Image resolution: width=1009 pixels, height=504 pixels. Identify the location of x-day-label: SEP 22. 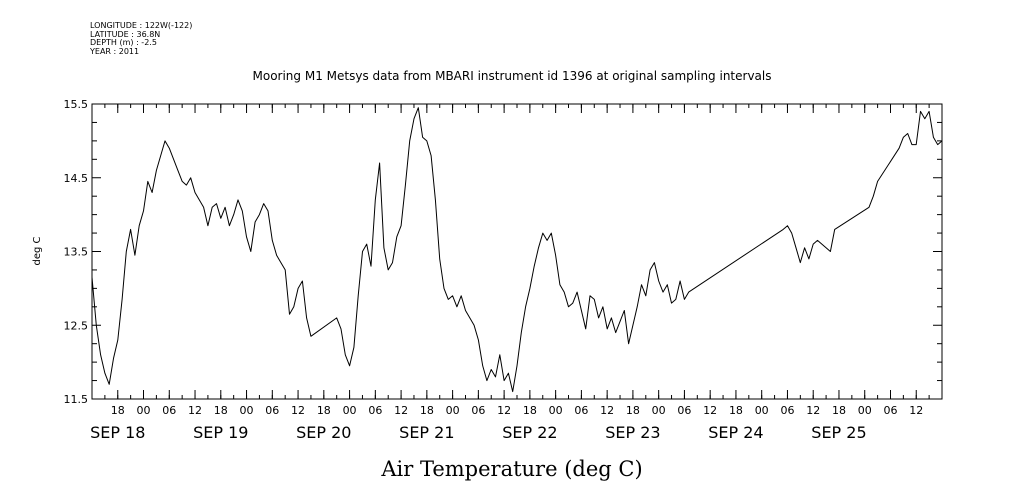
(529, 432).